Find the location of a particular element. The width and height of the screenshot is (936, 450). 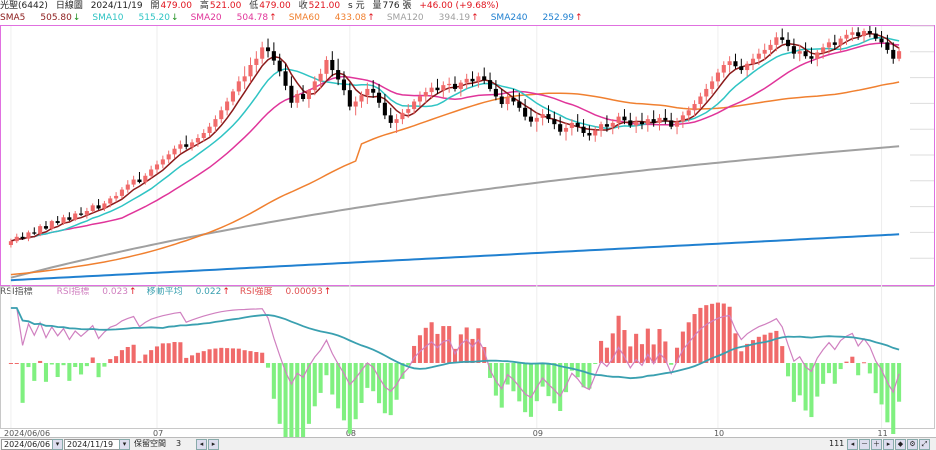

spin-down-icon: ◂ is located at coordinates (201, 444).